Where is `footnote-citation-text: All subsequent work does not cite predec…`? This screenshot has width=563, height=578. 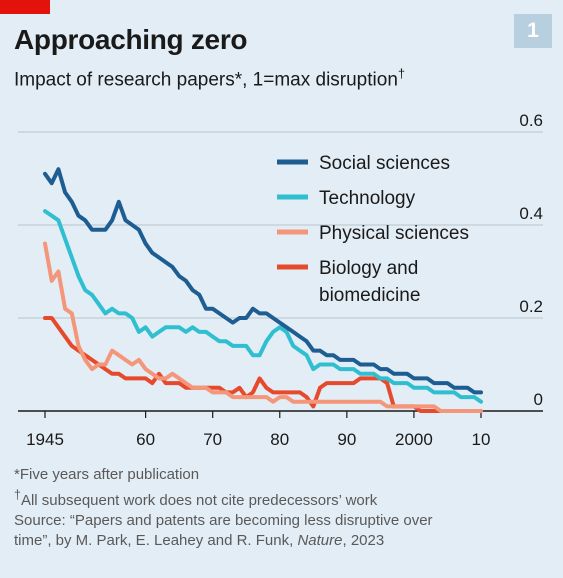
footnote-citation-text: All subsequent work does not cite predec… is located at coordinates (199, 500).